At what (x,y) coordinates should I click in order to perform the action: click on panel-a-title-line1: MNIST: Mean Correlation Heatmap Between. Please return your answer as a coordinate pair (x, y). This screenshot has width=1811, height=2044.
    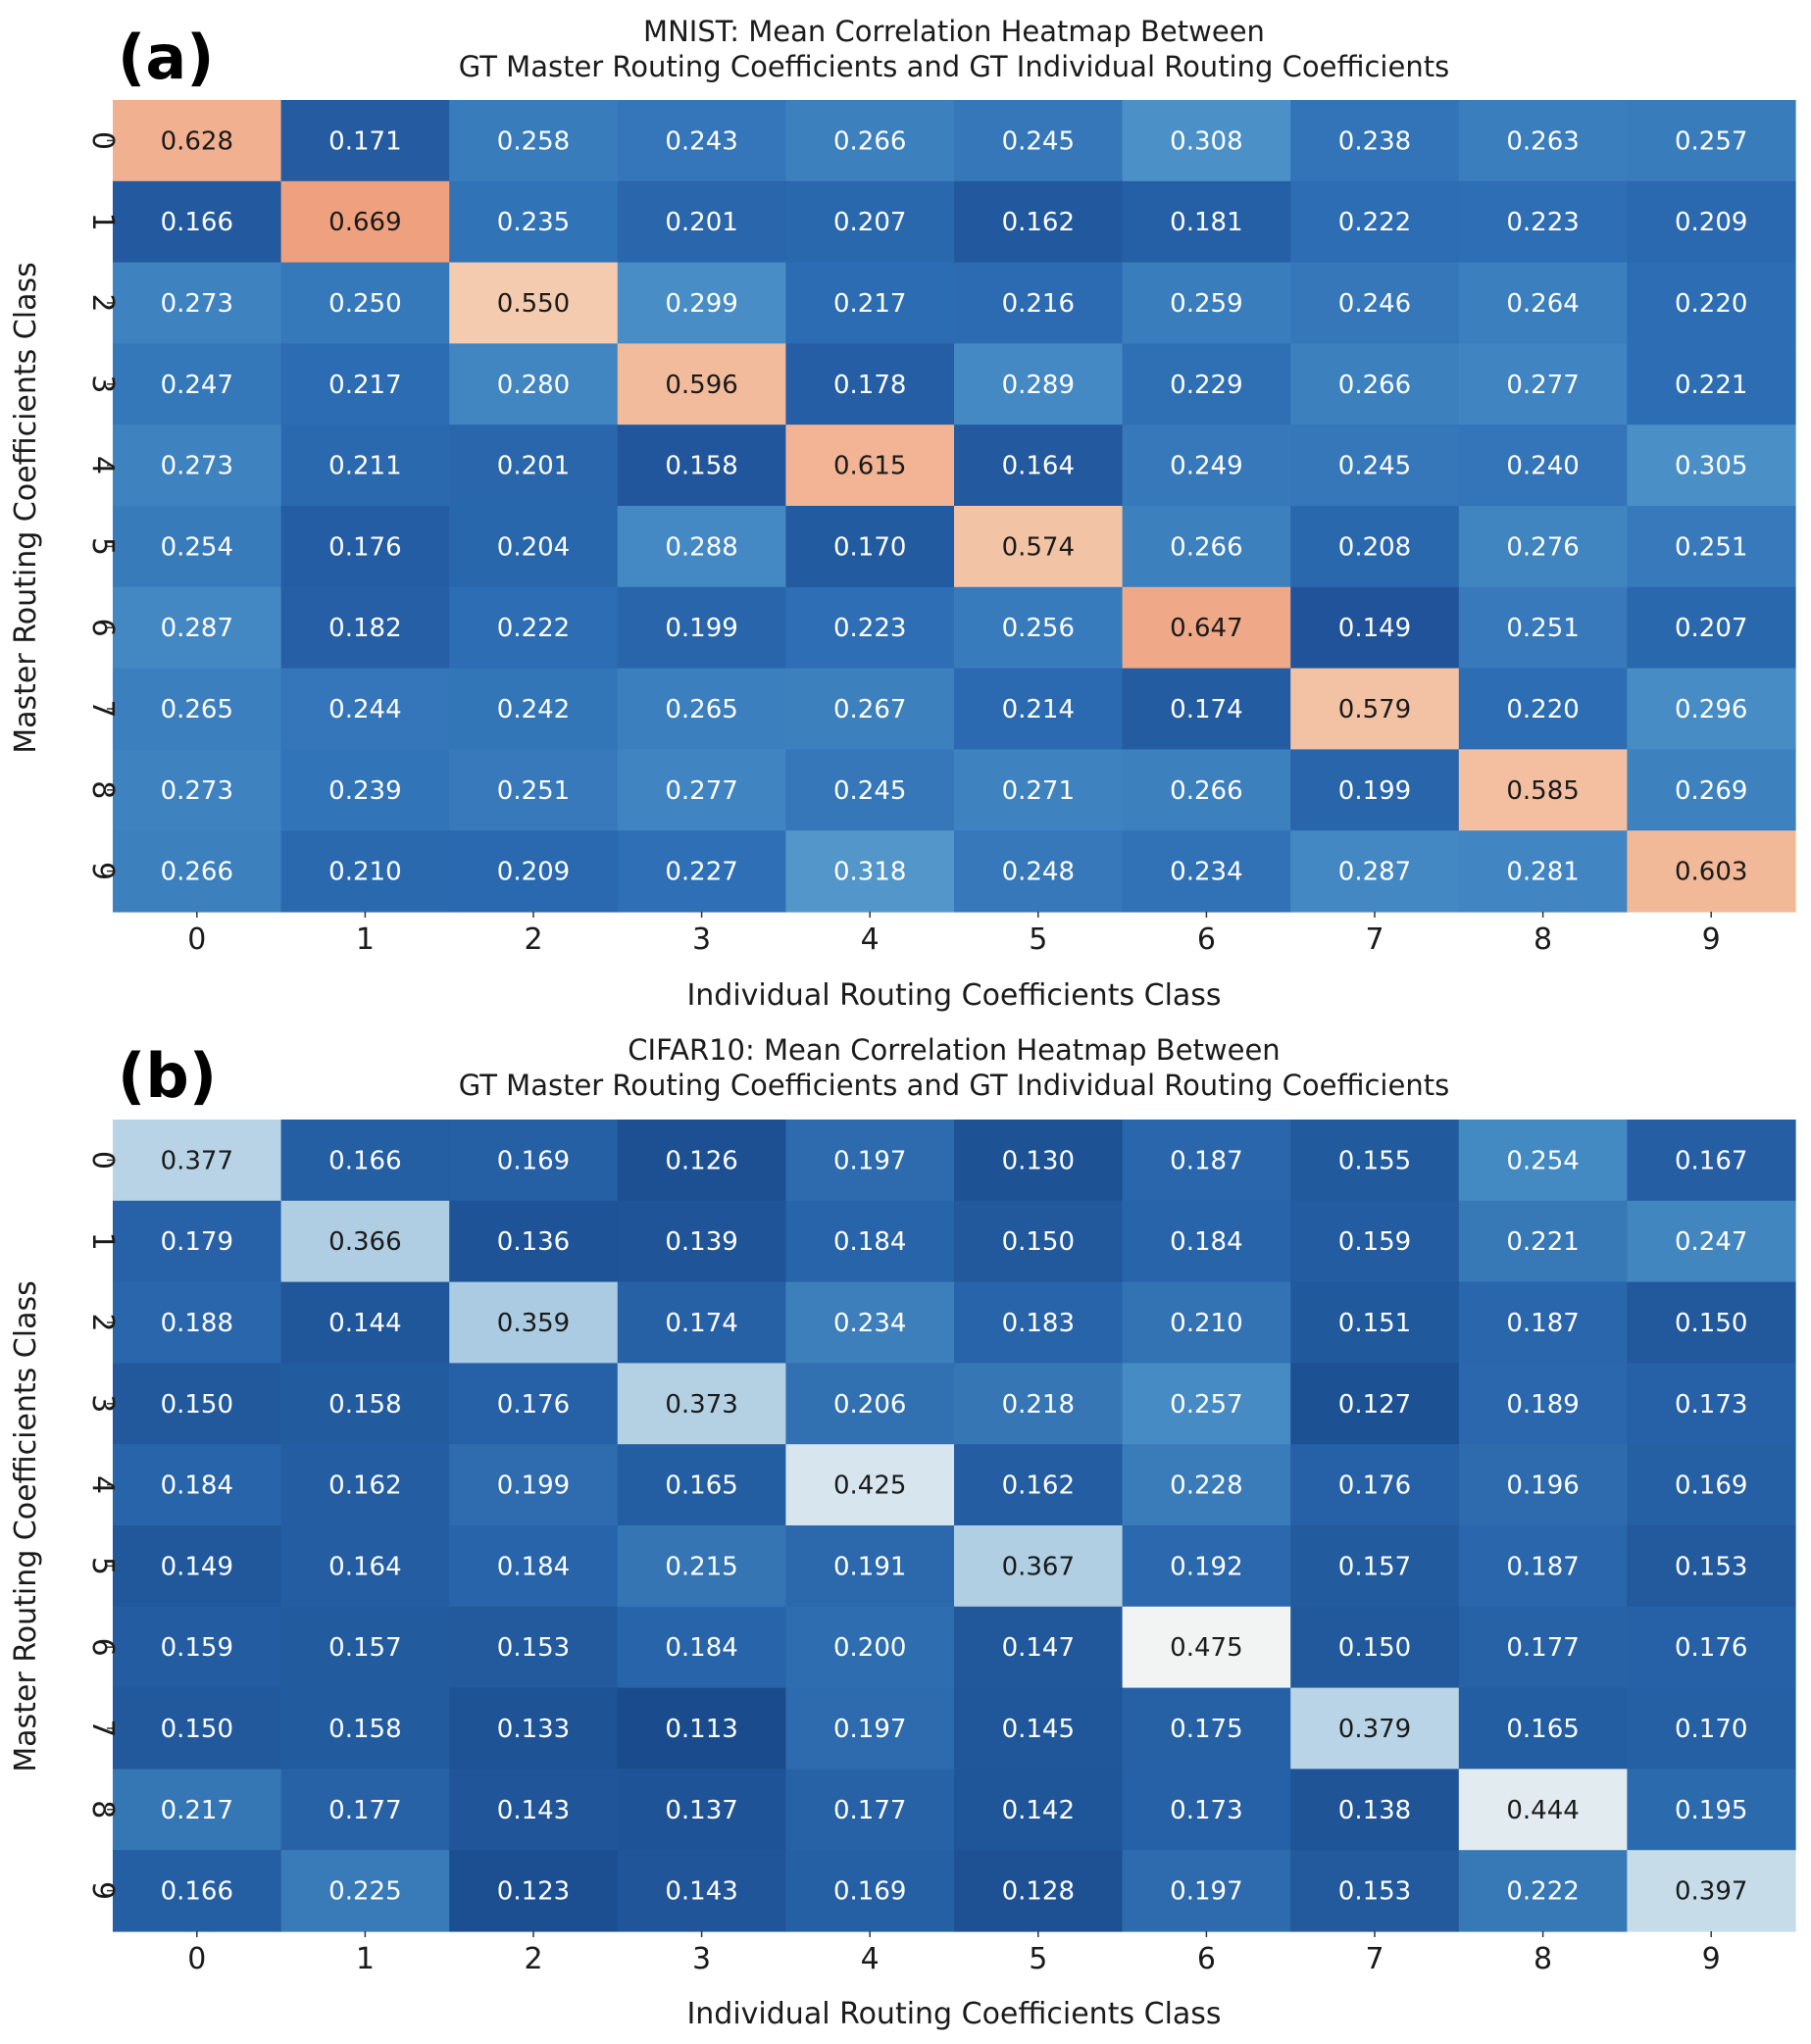
    Looking at the image, I should click on (954, 31).